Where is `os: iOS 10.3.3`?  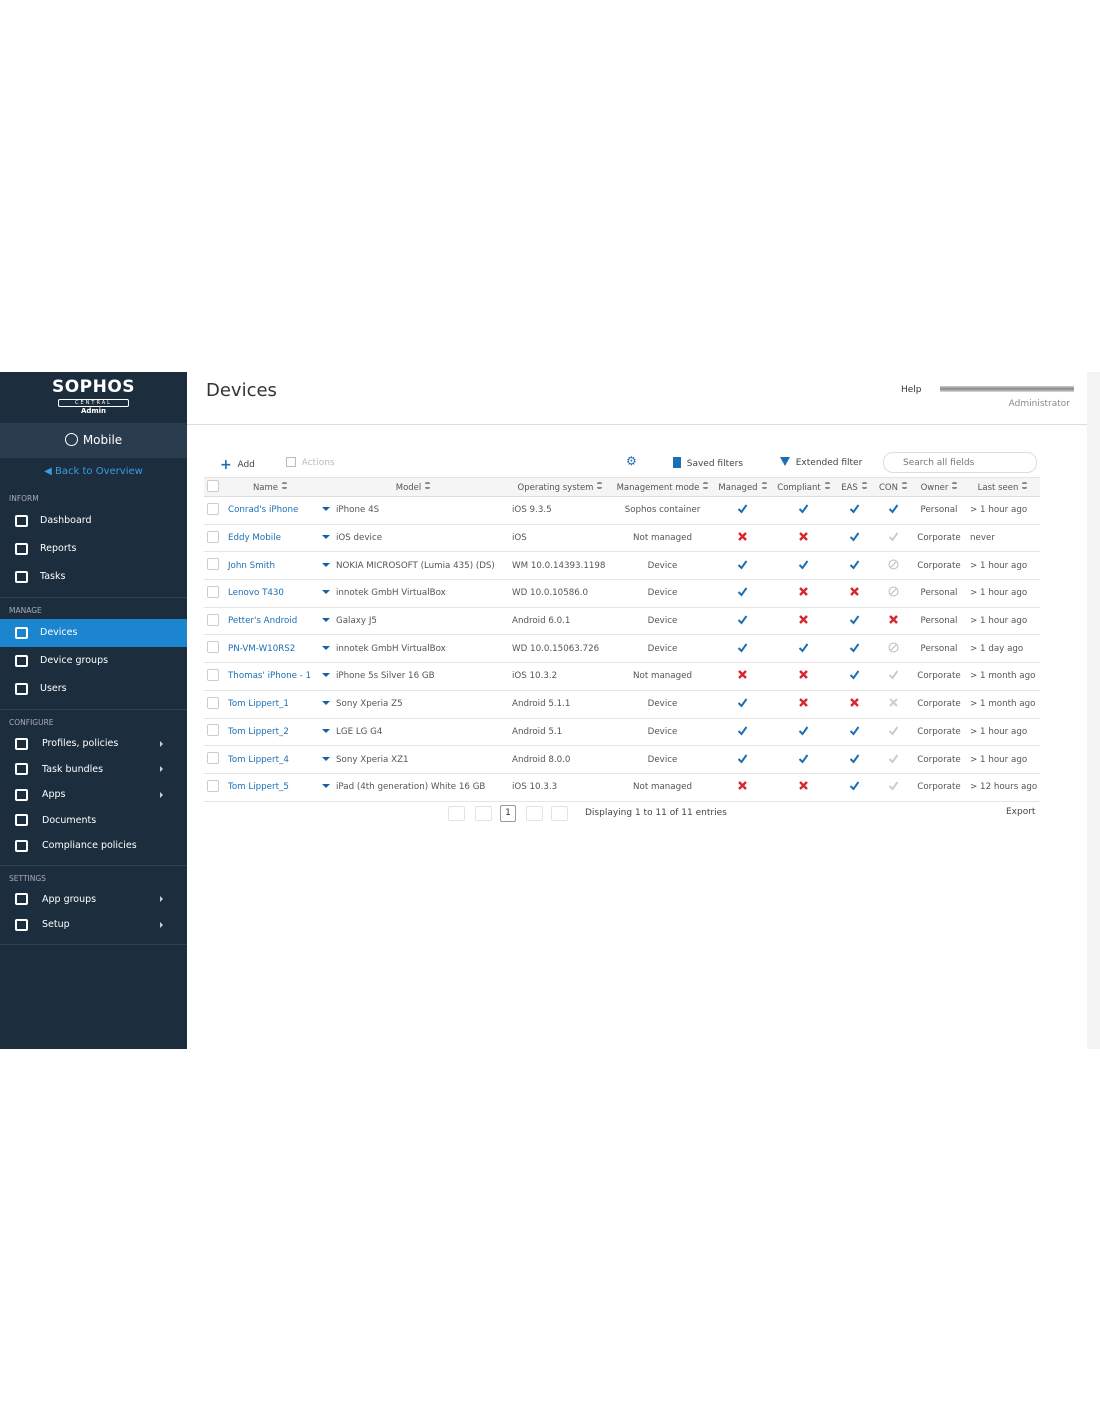
os: iOS 10.3.3 is located at coordinates (560, 787).